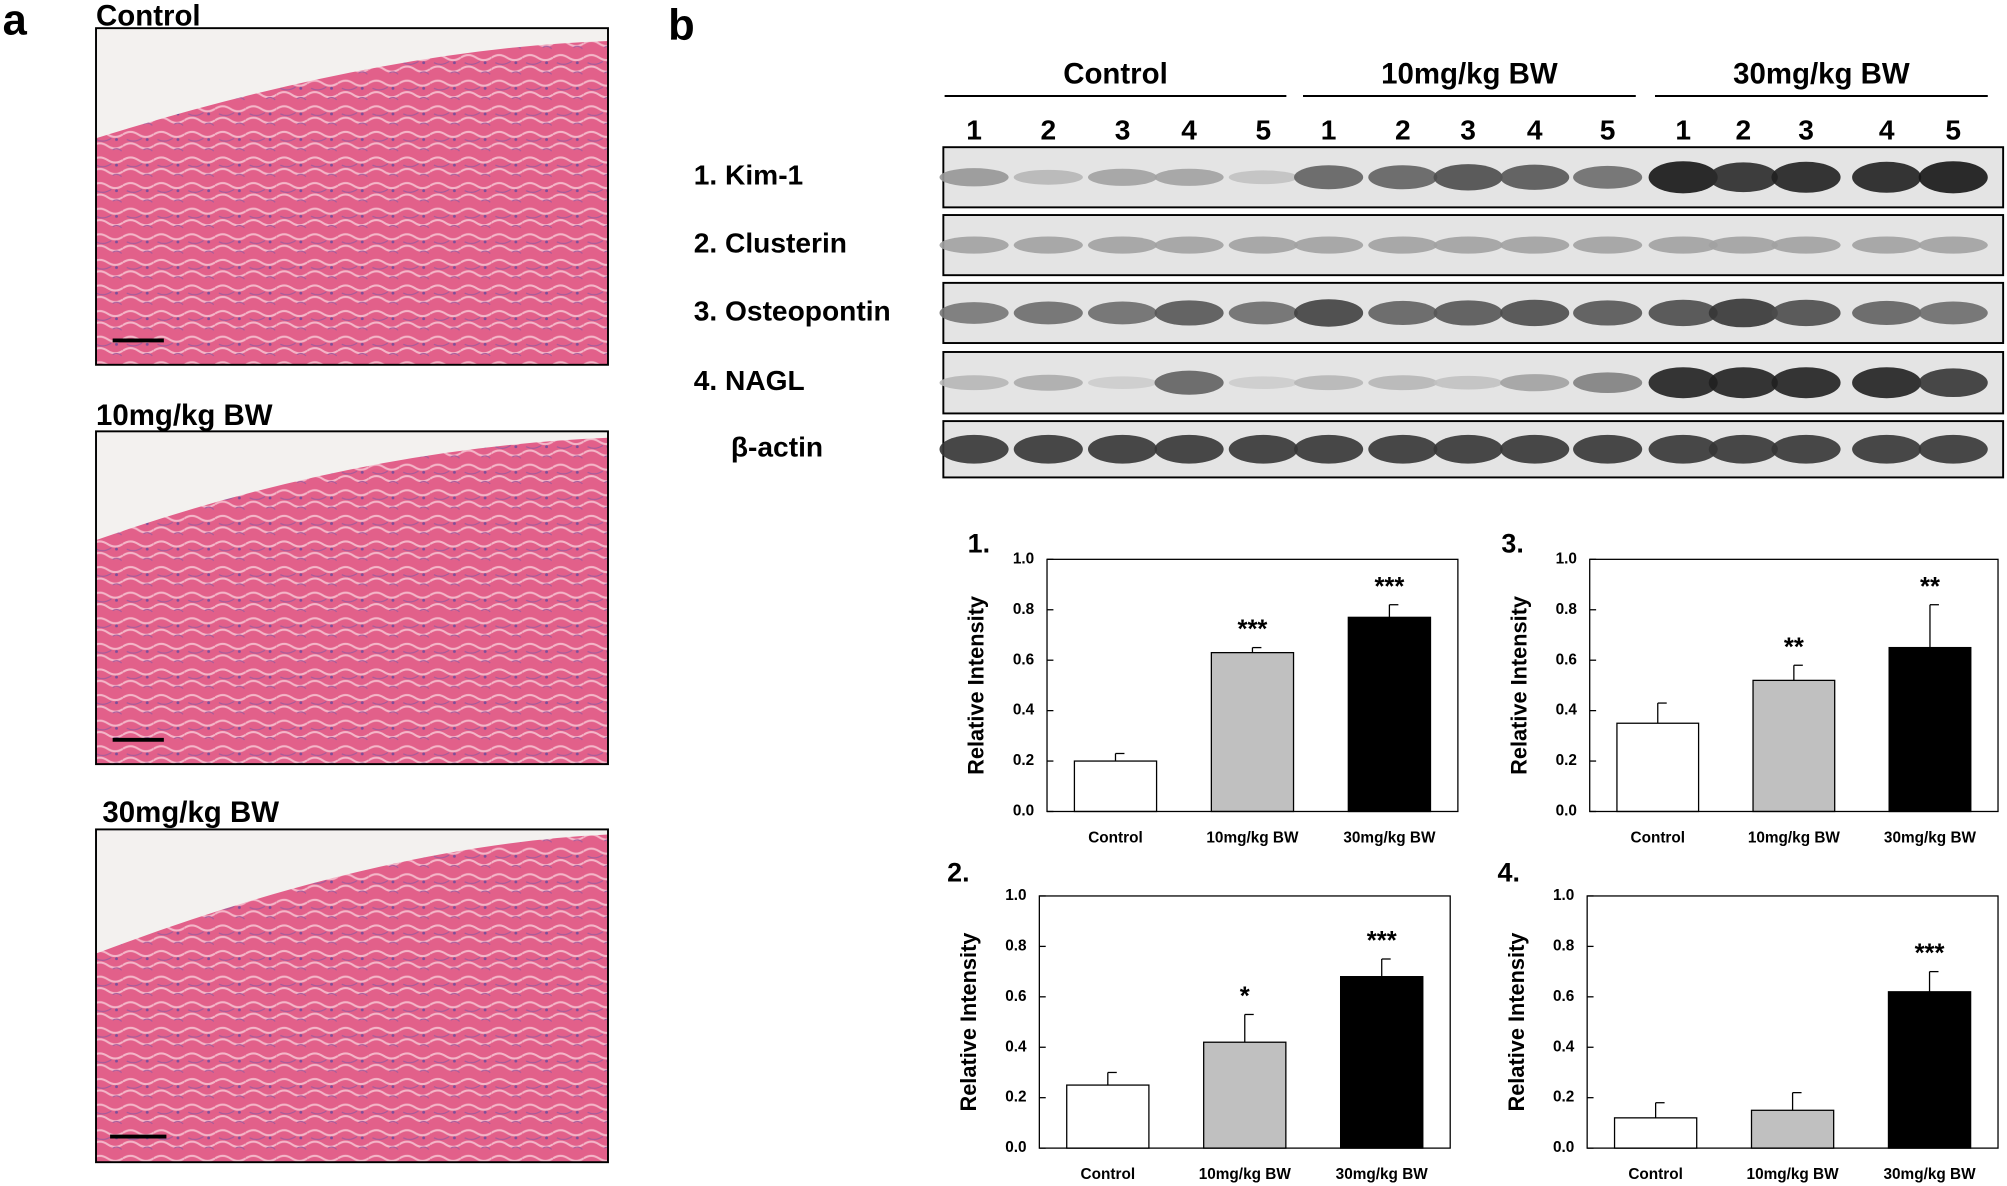 Image resolution: width=2007 pixels, height=1186 pixels. What do you see at coordinates (1252, 685) in the screenshot?
I see `plot-frame` at bounding box center [1252, 685].